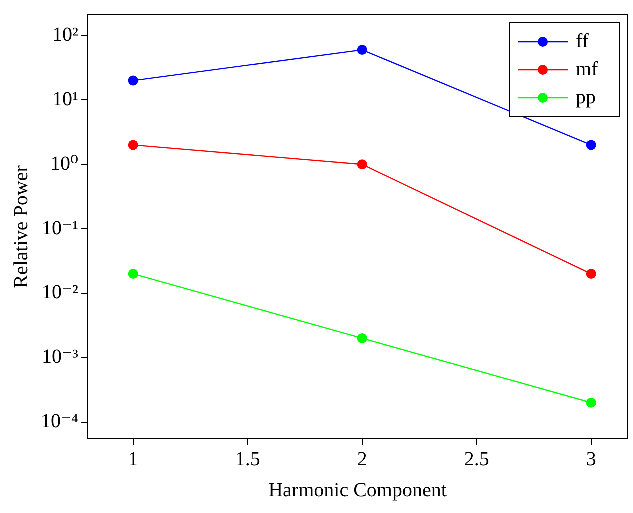  Describe the element at coordinates (133, 459) in the screenshot. I see `x-tick-label: 1` at that location.